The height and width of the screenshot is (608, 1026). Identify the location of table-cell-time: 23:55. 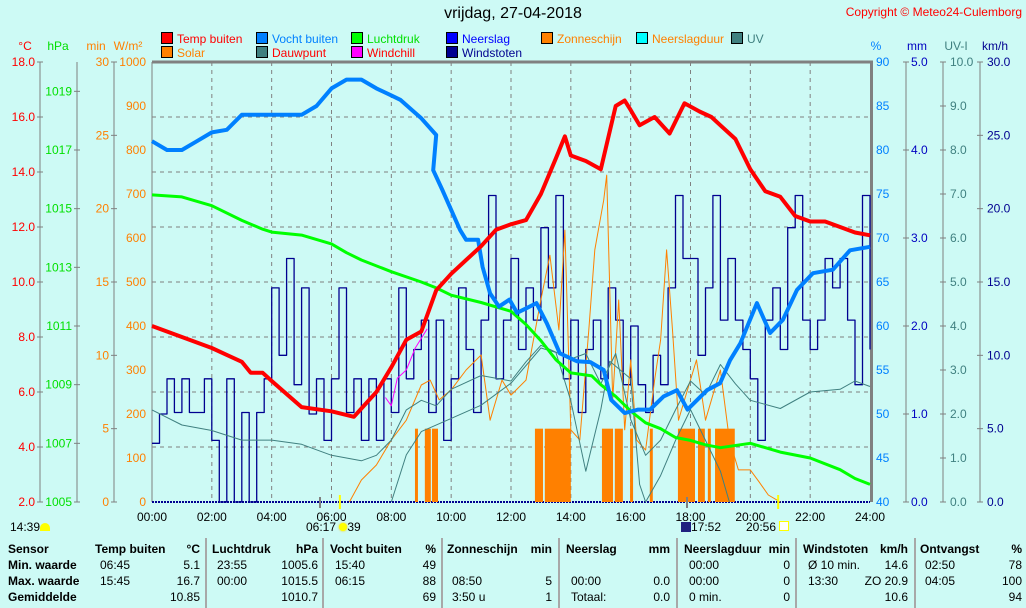
(232, 565).